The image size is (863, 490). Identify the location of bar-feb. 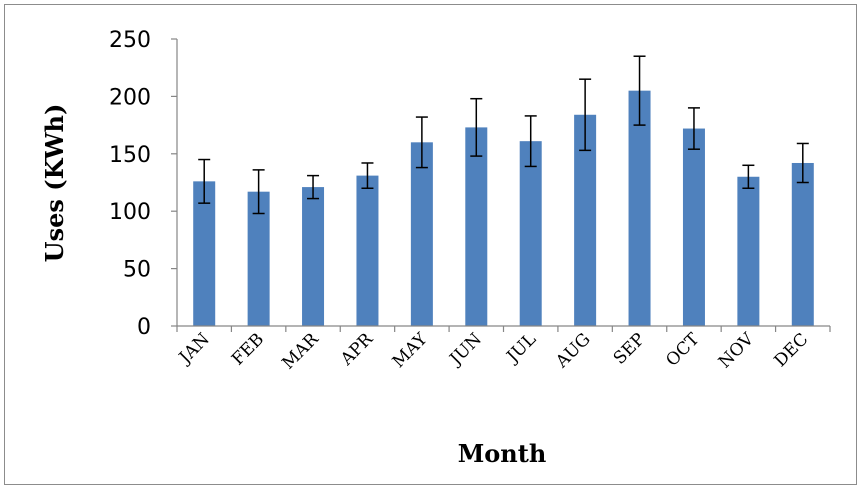
(258, 258).